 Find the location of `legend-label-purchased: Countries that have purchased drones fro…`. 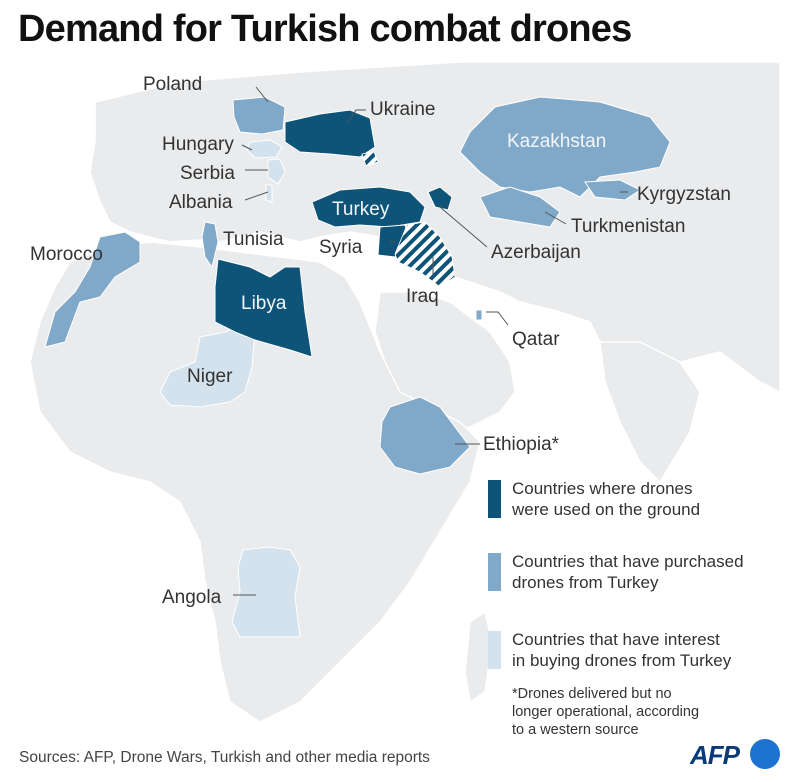

legend-label-purchased: Countries that have purchased drones fro… is located at coordinates (628, 572).